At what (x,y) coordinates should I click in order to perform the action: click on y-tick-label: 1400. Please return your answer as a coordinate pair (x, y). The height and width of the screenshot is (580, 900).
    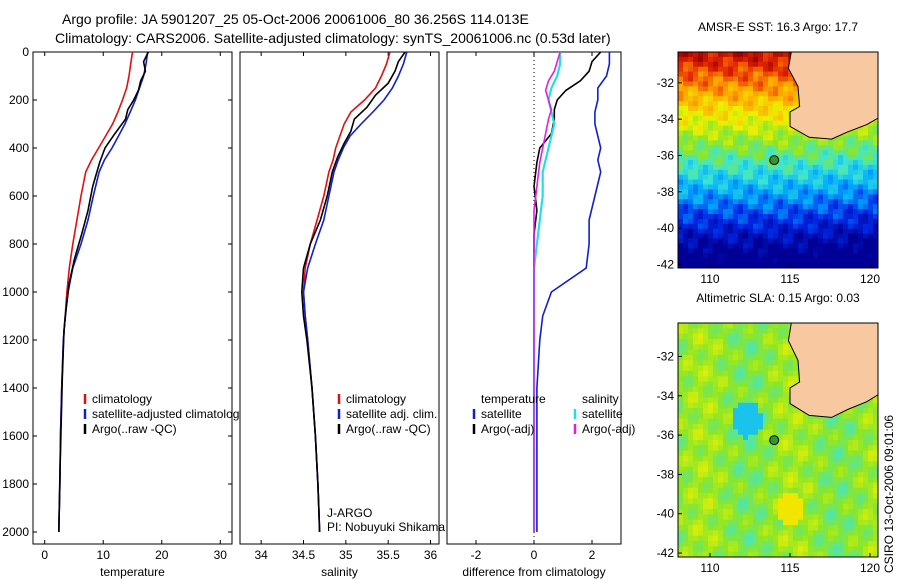
    Looking at the image, I should click on (15, 388).